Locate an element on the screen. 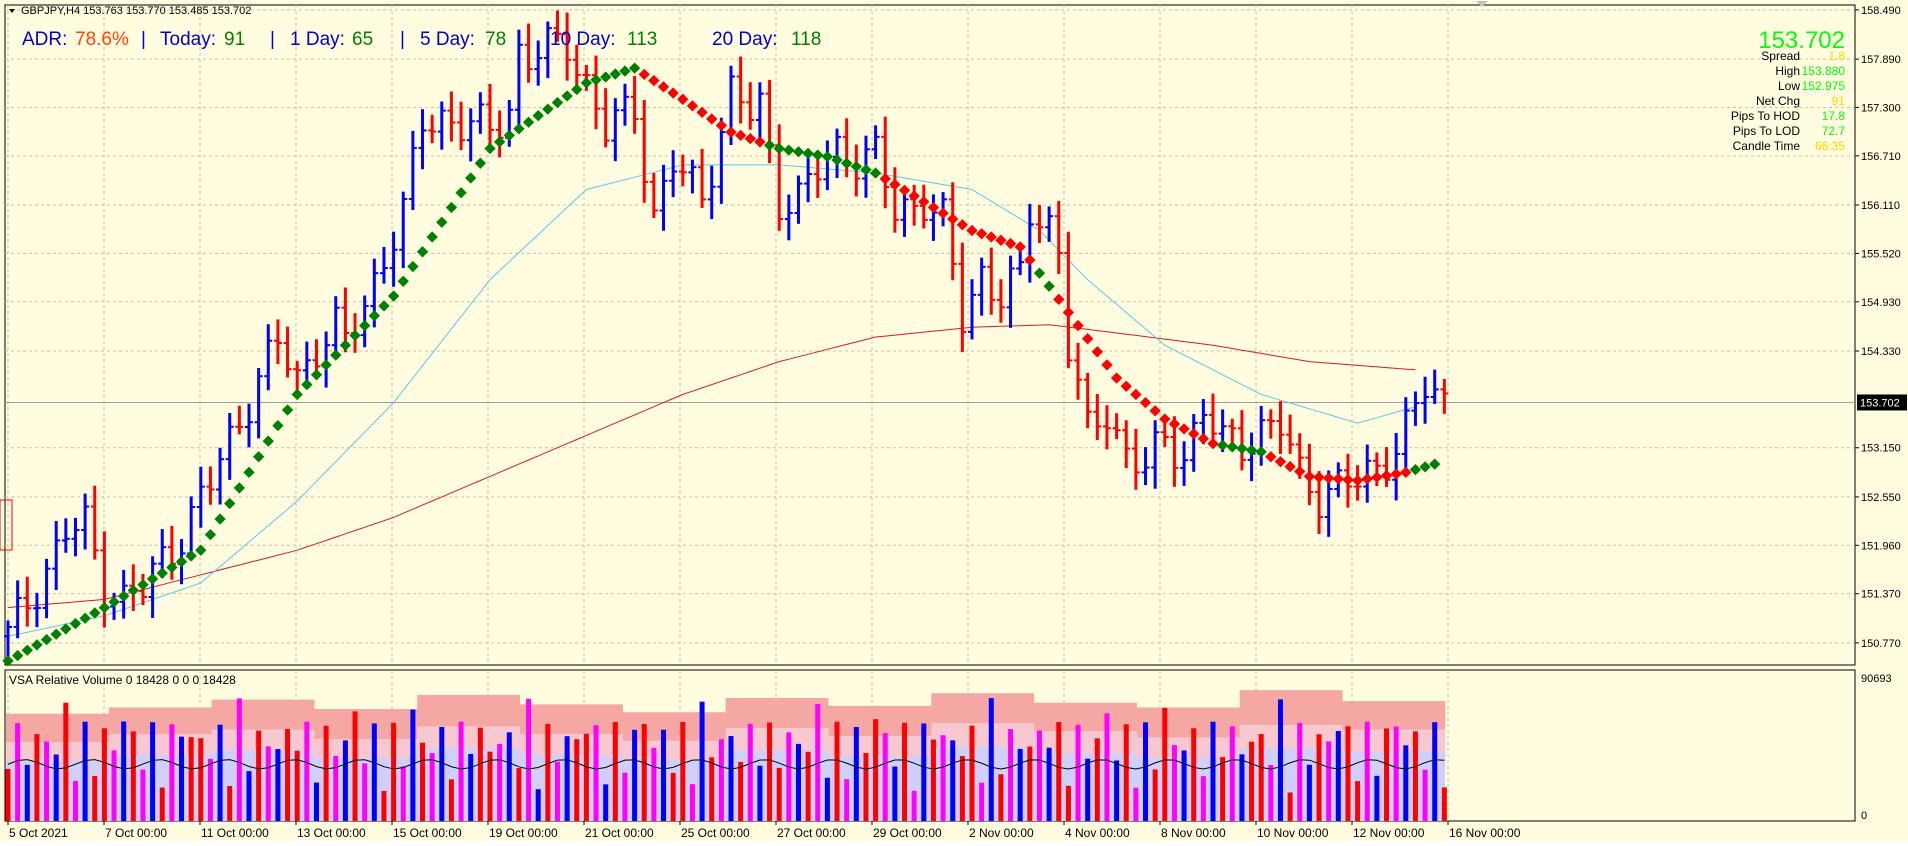 This screenshot has height=846, width=1908. x-tick-label: 11 Oct 00:00 is located at coordinates (235, 833).